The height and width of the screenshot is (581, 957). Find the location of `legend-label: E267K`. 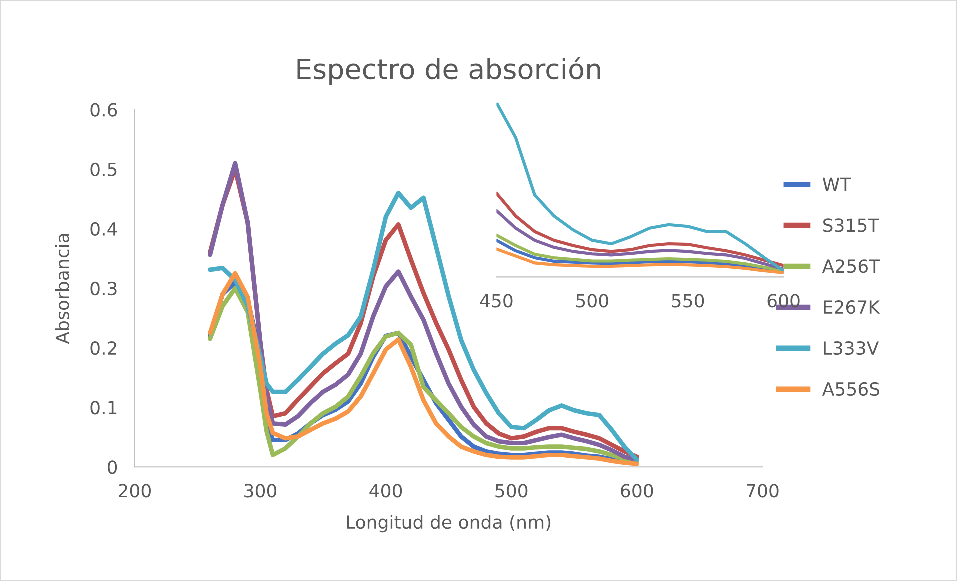

legend-label: E267K is located at coordinates (852, 307).